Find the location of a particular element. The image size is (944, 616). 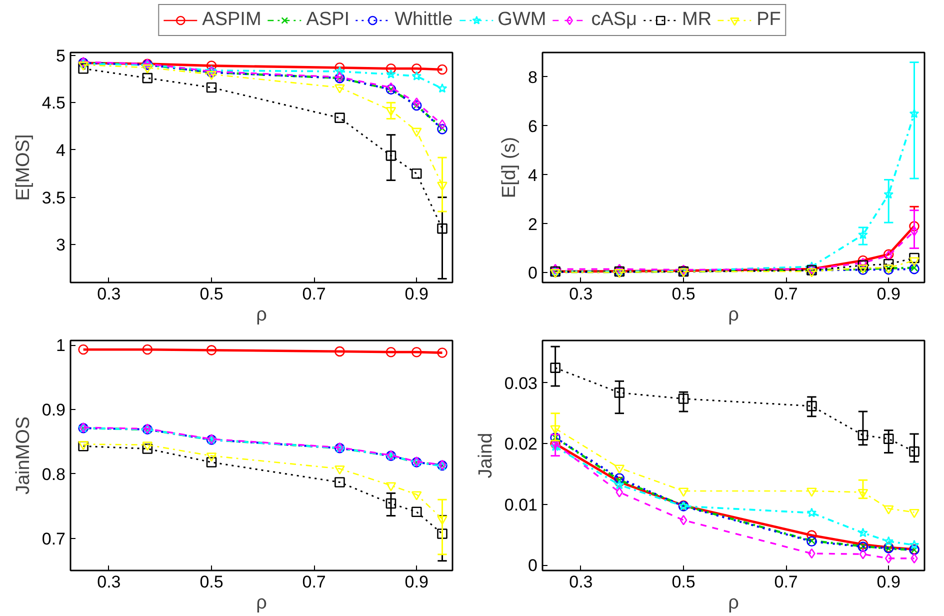

y-tick-label: 8 is located at coordinates (533, 77).